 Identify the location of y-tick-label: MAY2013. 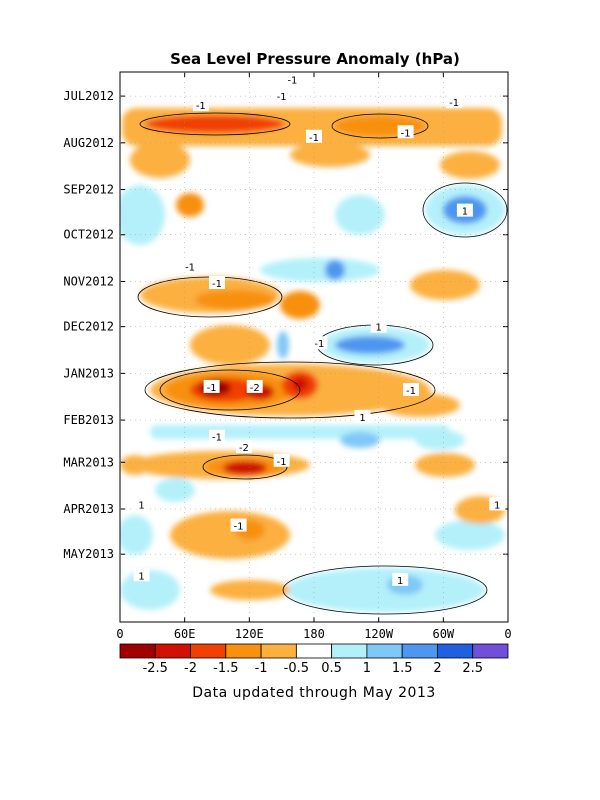
(88, 554).